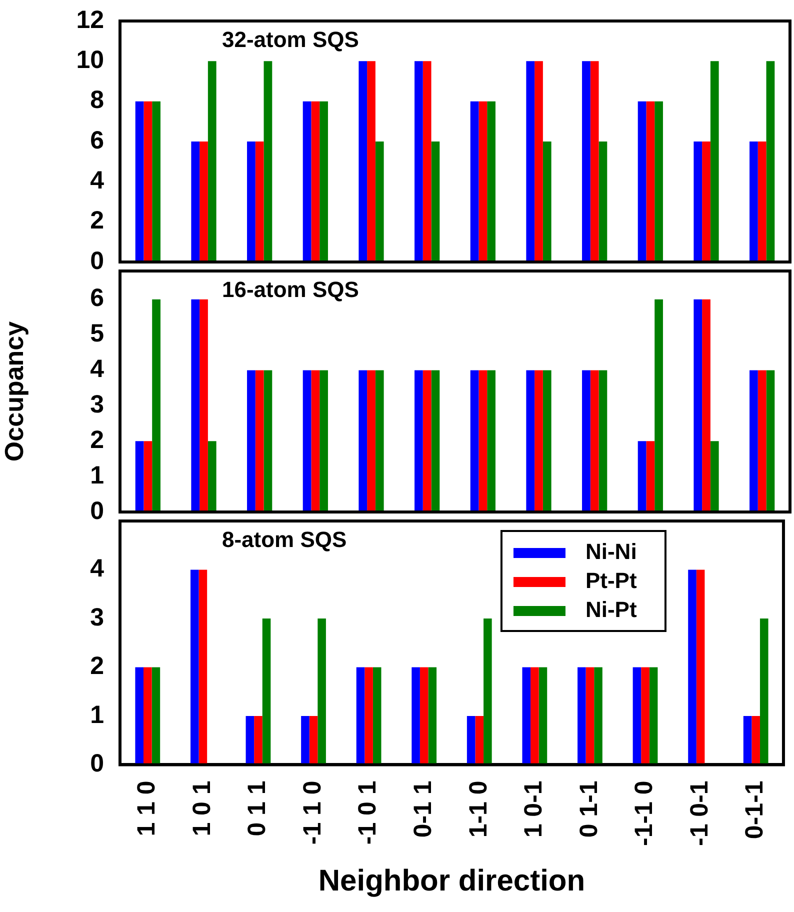  I want to click on y-tick-label: 5, so click(97, 334).